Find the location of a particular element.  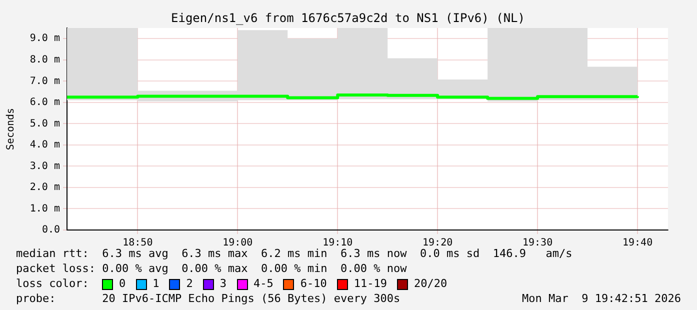

x-tick-label: 18:50 is located at coordinates (137, 243).